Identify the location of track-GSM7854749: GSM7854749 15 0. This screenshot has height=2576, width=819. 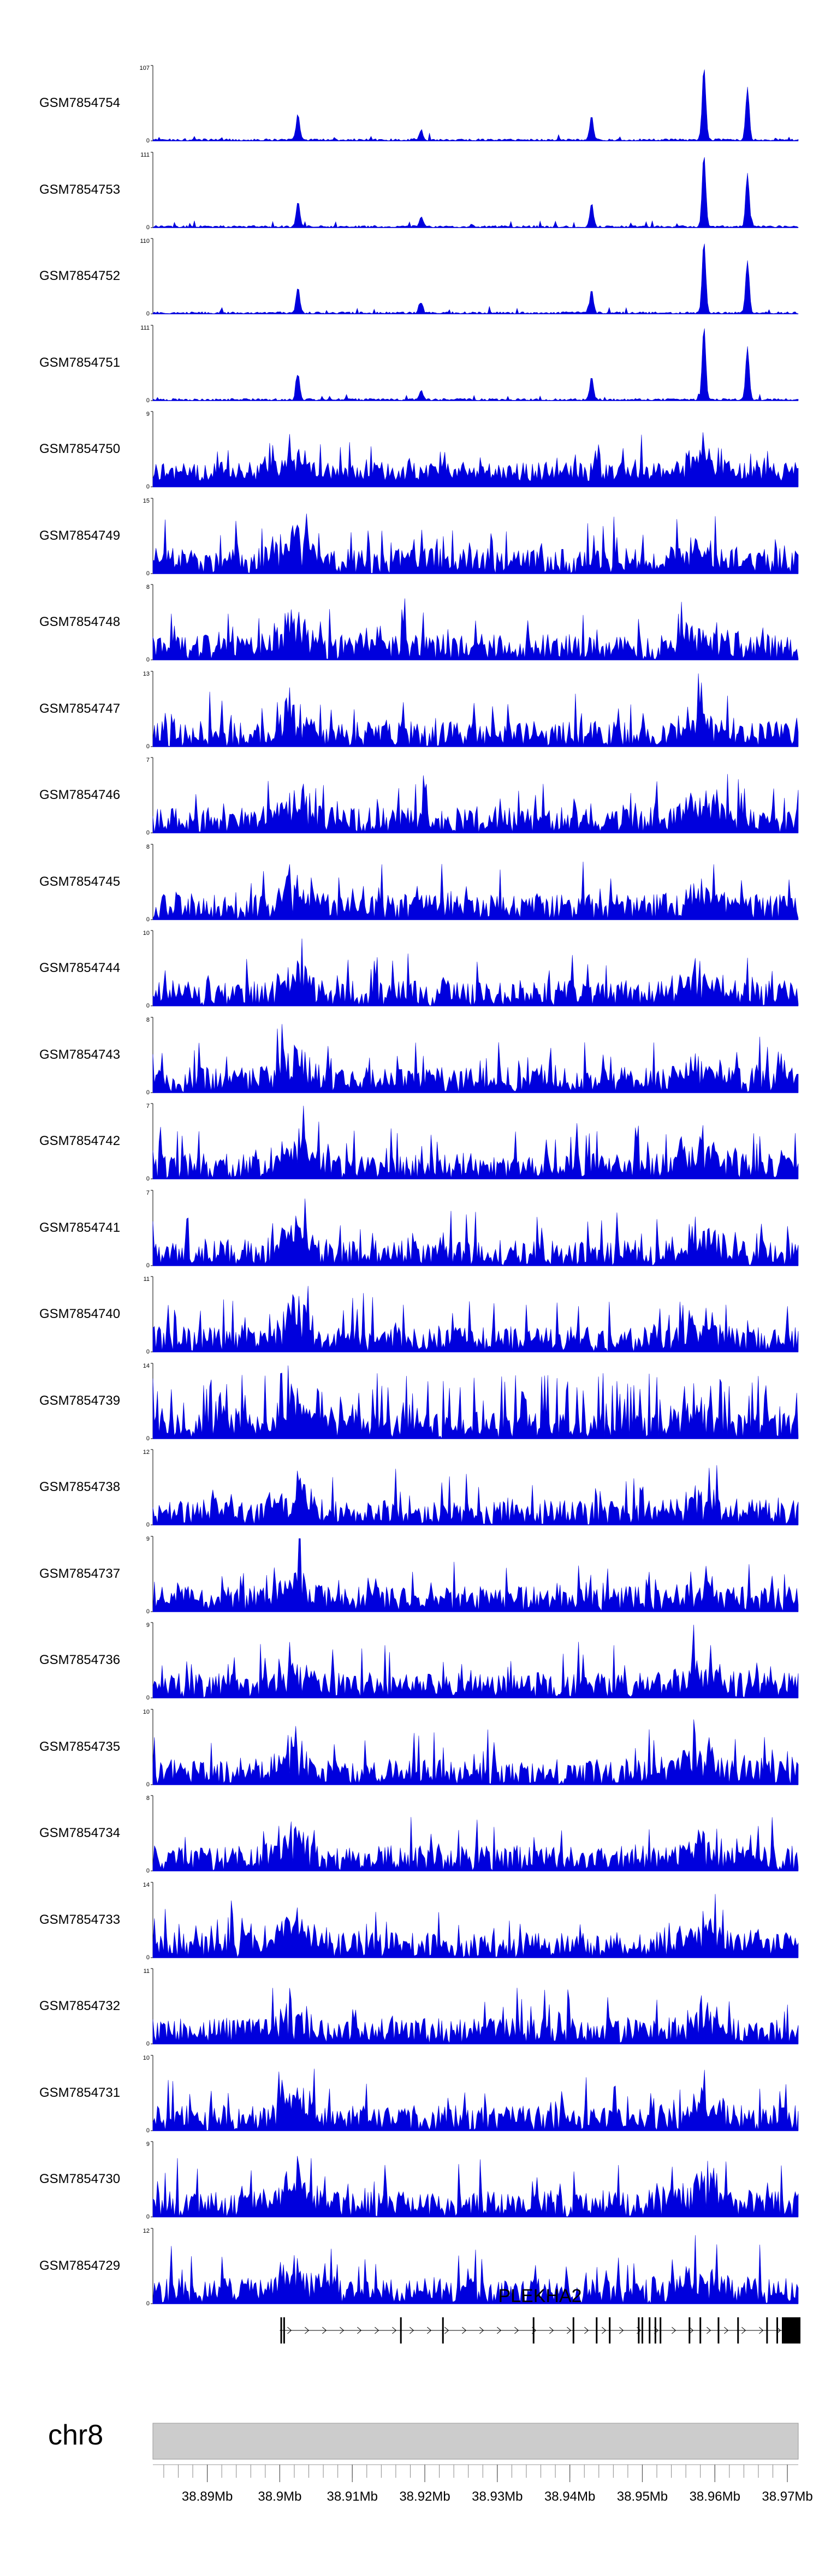
(410, 539).